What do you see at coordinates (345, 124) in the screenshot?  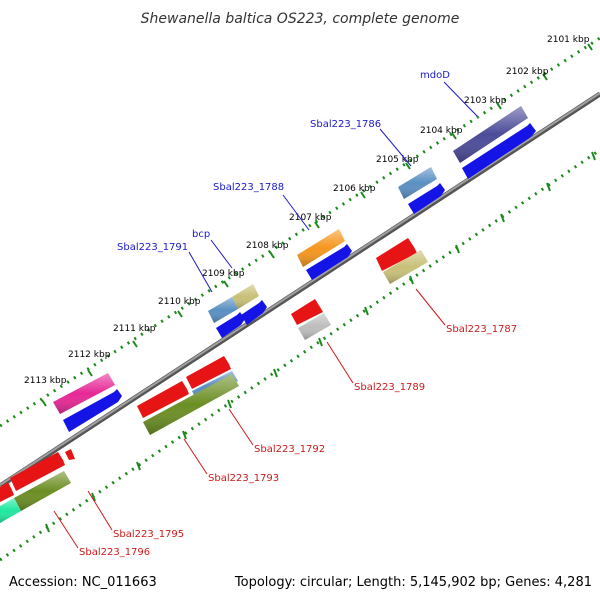 I see `label-sbal223-1786: Sbal223_1786` at bounding box center [345, 124].